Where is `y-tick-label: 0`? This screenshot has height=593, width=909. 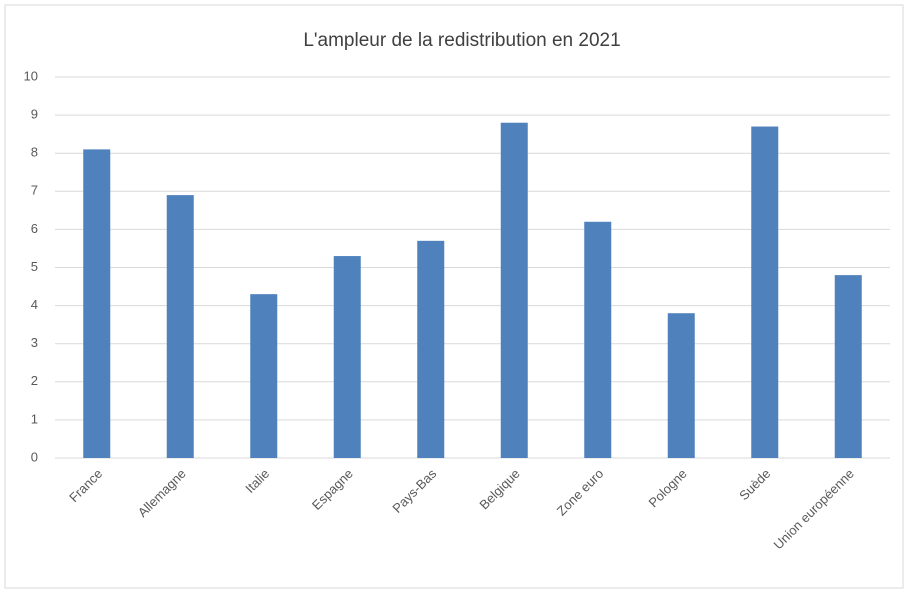
y-tick-label: 0 is located at coordinates (34, 456).